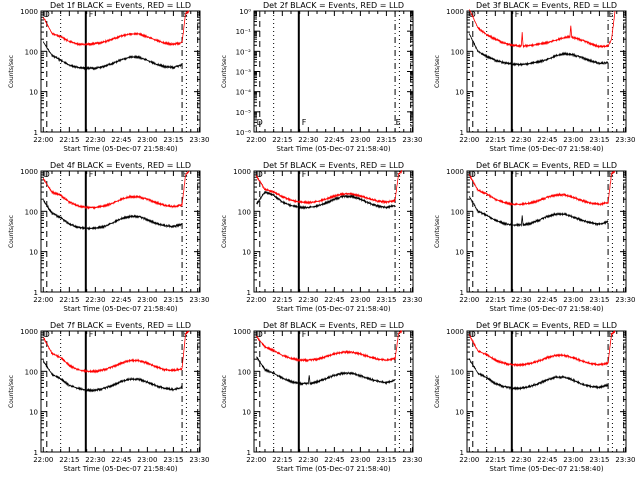  I want to click on panel-title: Det 8f BLACK = Events, RED = LLD, so click(333, 325).